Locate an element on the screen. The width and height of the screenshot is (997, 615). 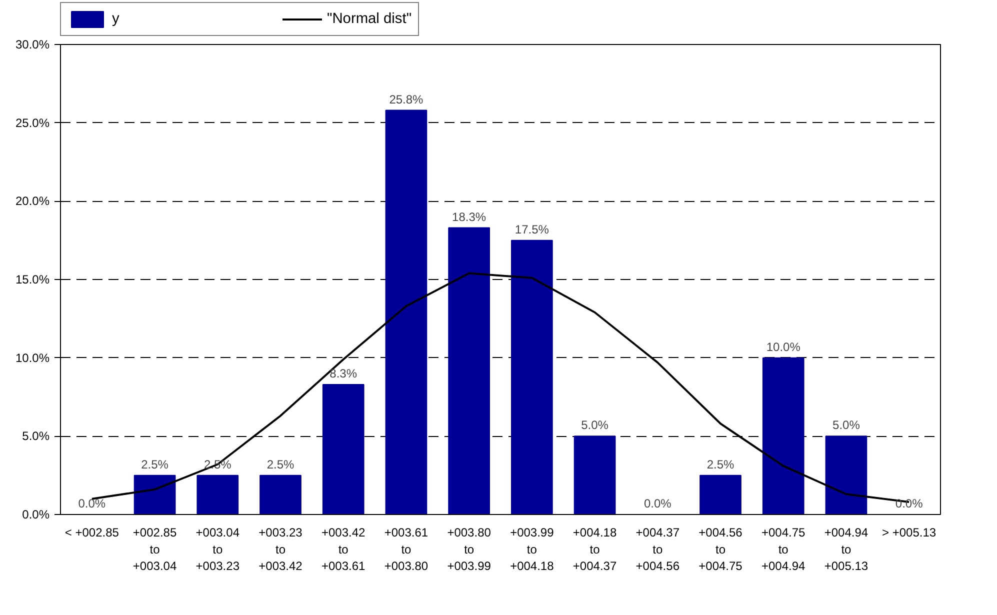
x-tick-label: > +005.13 is located at coordinates (909, 533).